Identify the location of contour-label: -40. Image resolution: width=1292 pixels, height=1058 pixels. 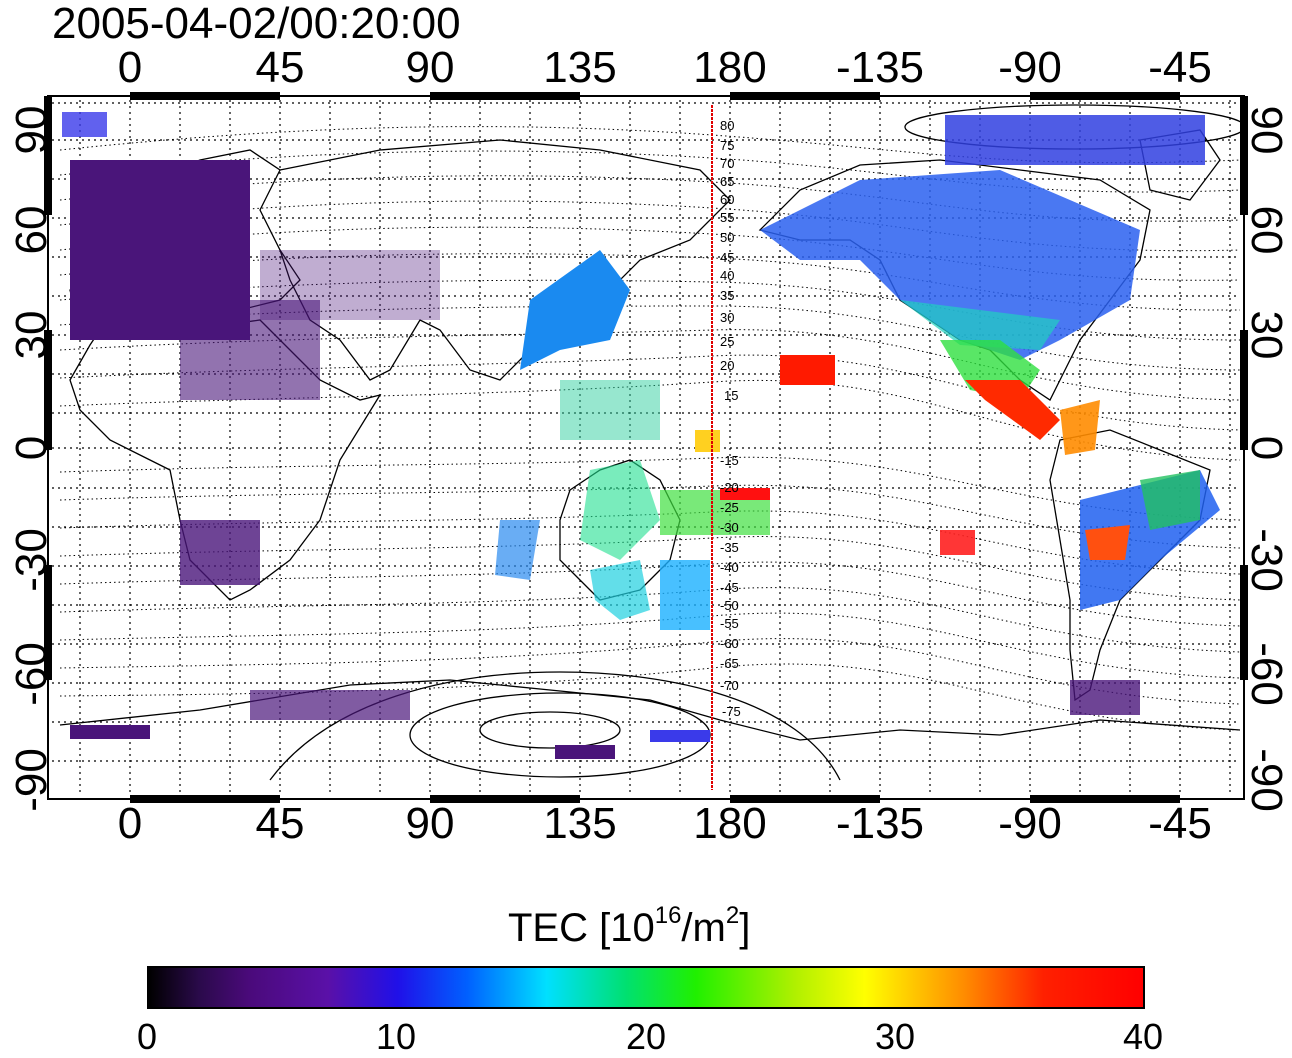
(729, 567).